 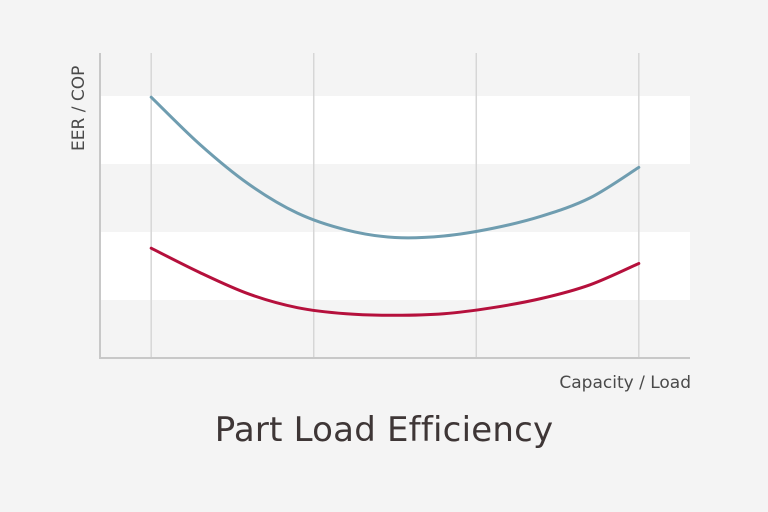 What do you see at coordinates (79, 108) in the screenshot?
I see `y-axis-label: EER / COP` at bounding box center [79, 108].